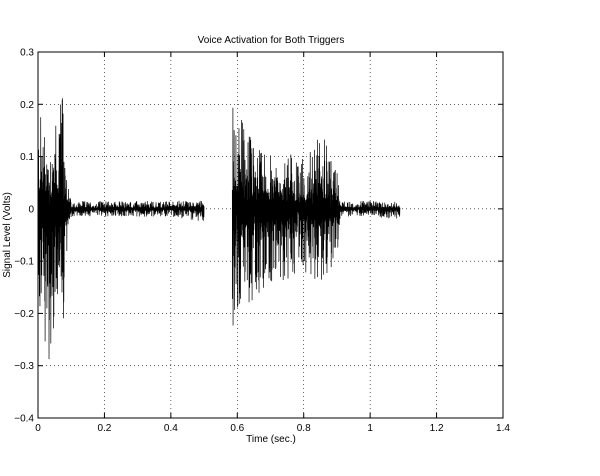 This screenshot has width=600, height=476. I want to click on chart-title: Voice Activation for Both Triggers, so click(271, 40).